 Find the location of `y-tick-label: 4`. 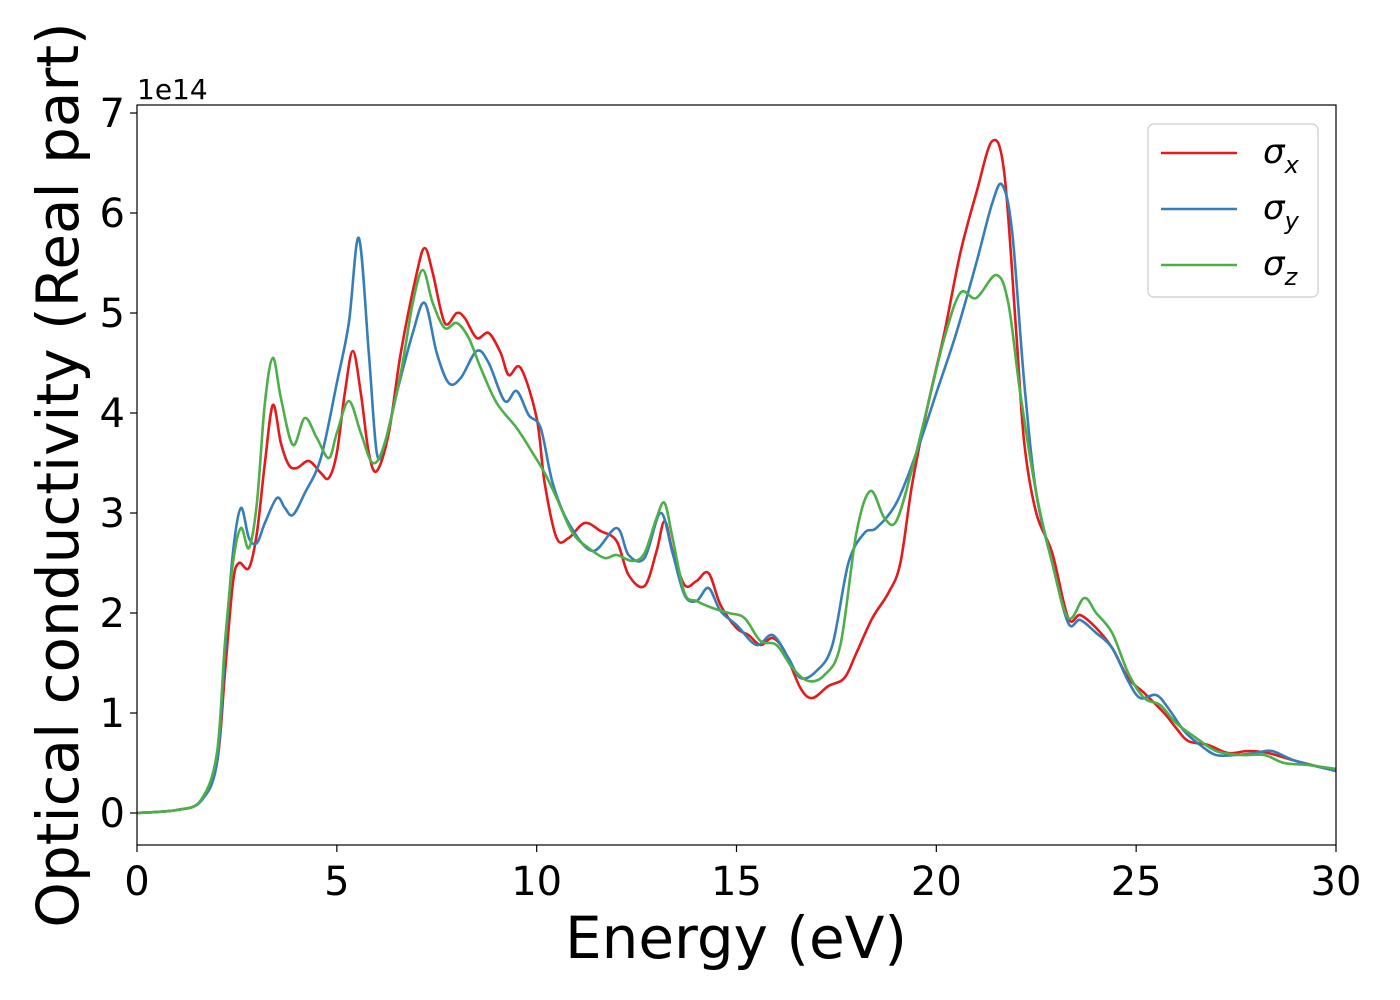

y-tick-label: 4 is located at coordinates (112, 414).